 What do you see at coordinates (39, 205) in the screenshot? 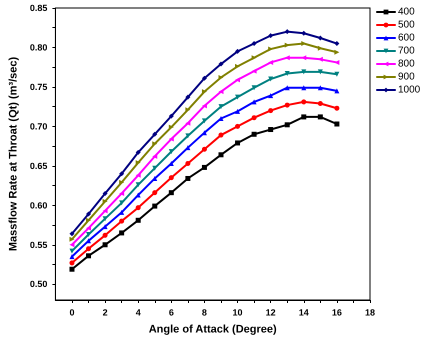
I see `y-tick-label: 0.60` at bounding box center [39, 205].